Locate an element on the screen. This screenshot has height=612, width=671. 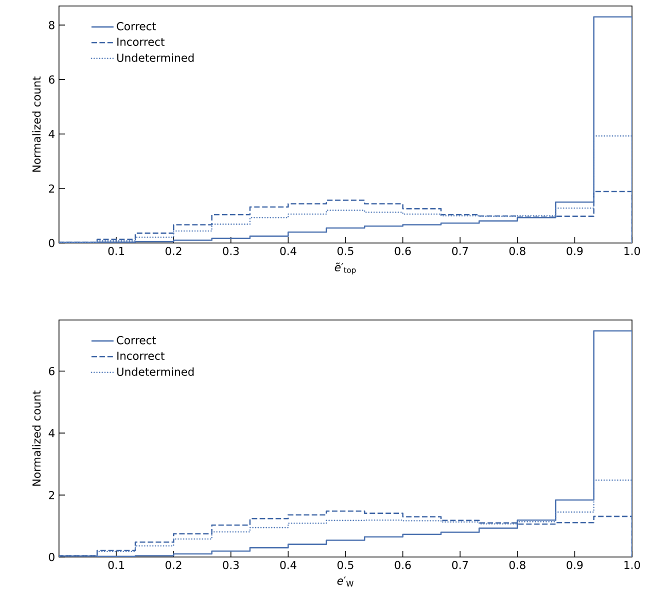
x-axis-title: e′$_{W}$ is located at coordinates (345, 581).